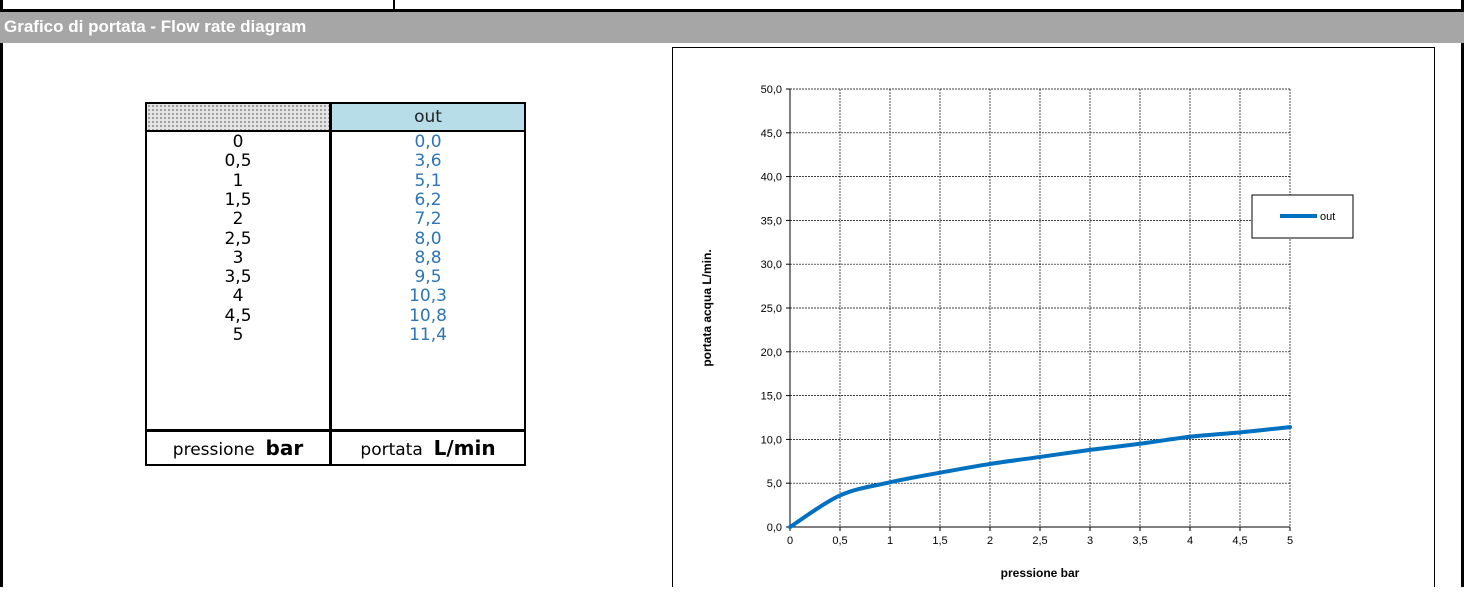  Describe the element at coordinates (839, 541) in the screenshot. I see `x-tick-label: 0,5` at that location.